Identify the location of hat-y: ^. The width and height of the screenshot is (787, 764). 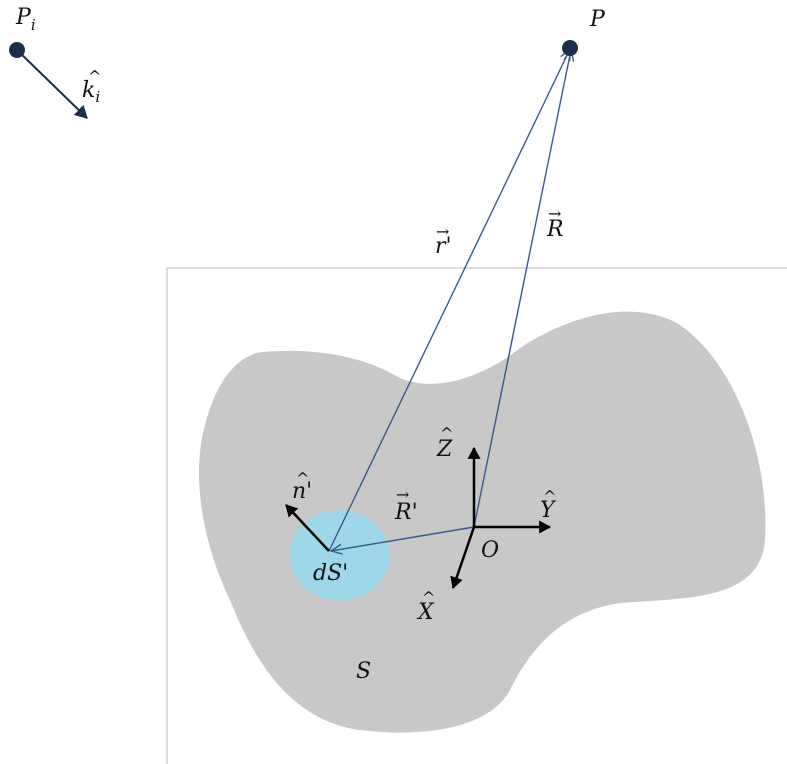
(549, 496).